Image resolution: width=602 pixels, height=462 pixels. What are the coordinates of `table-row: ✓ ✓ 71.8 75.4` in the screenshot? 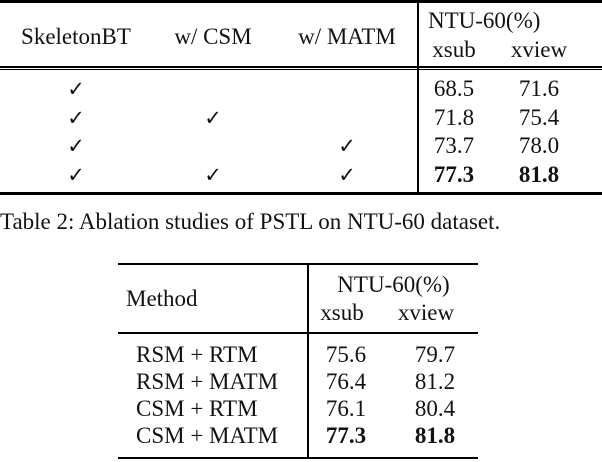 It's located at (301, 118).